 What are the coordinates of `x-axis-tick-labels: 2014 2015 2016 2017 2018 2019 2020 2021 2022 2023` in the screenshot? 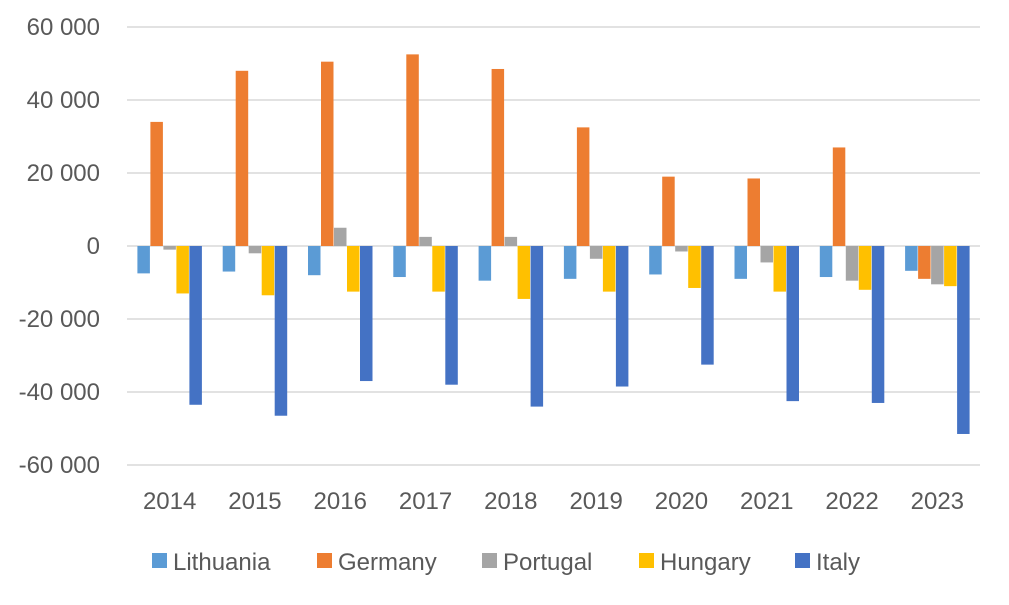 It's located at (553, 501).